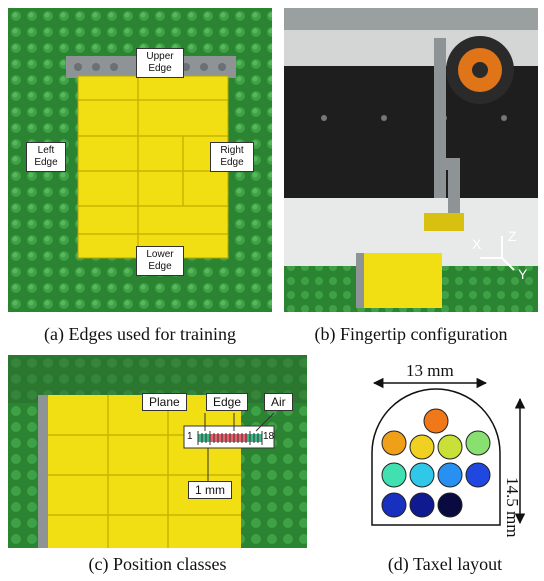  I want to click on scale-end: 18, so click(269, 436).